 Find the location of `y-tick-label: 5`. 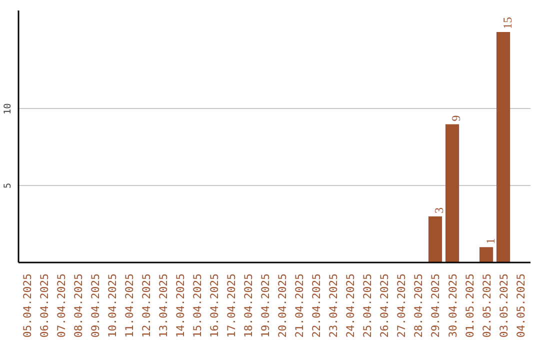

y-tick-label: 5 is located at coordinates (8, 185).